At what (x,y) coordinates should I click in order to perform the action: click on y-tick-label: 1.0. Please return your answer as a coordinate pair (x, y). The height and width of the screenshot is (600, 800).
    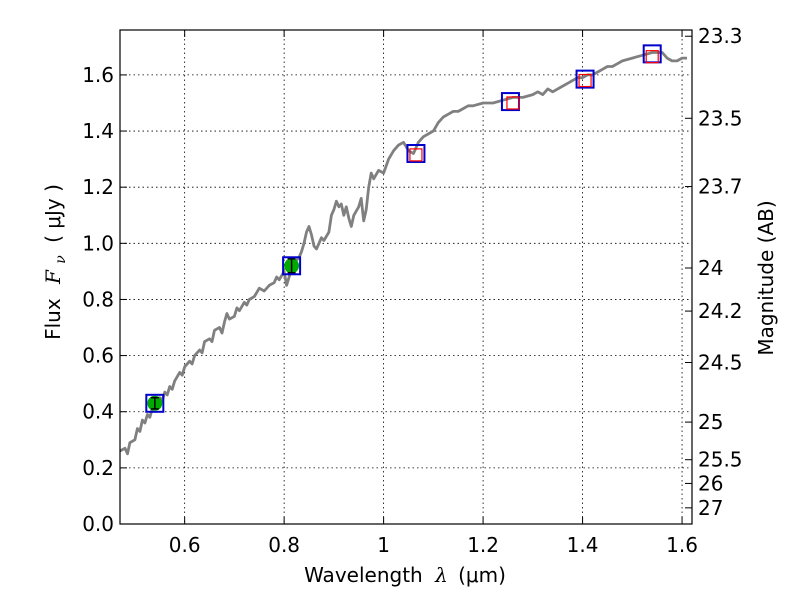
    Looking at the image, I should click on (98, 243).